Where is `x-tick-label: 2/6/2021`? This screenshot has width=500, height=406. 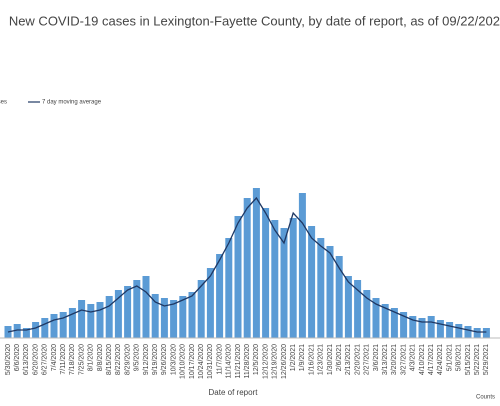 x-tick-label: 2/6/2021 is located at coordinates (339, 357).